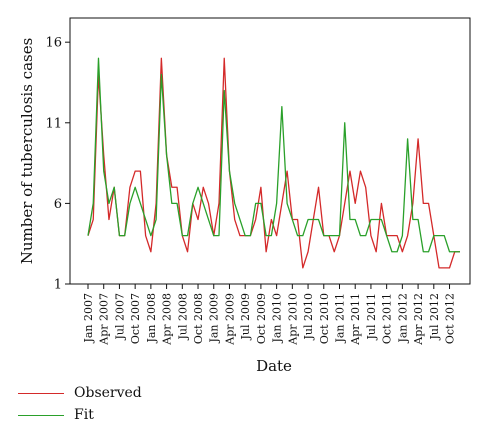 This screenshot has height=446, width=500. I want to click on x-tick-label: Jan 2009, so click(214, 318).